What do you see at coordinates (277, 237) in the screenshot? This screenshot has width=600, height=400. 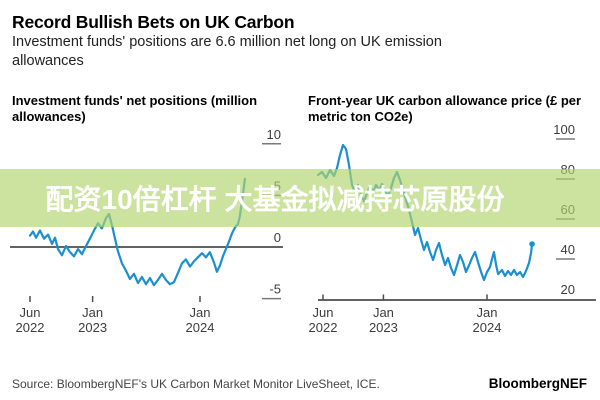 I see `y-tick-label: 0` at bounding box center [277, 237].